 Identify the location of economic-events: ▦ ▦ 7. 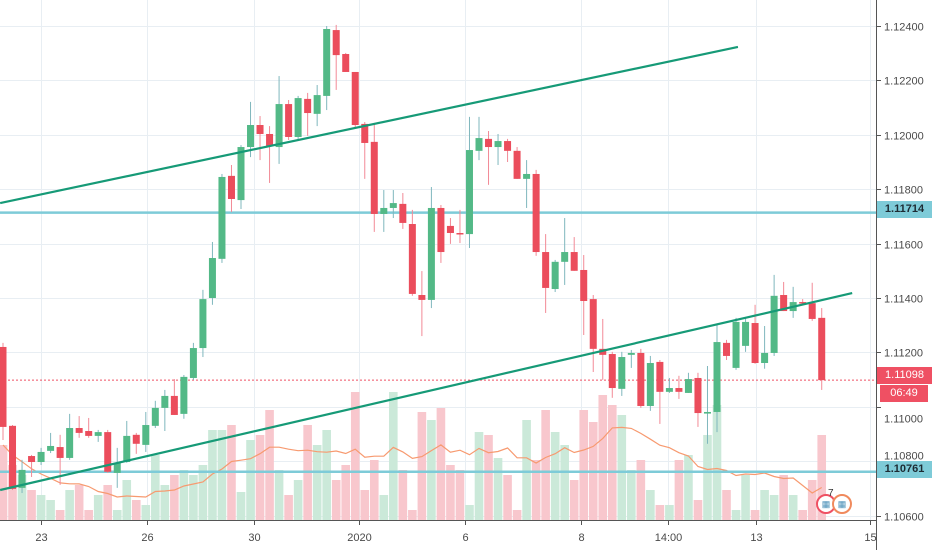
(836, 503).